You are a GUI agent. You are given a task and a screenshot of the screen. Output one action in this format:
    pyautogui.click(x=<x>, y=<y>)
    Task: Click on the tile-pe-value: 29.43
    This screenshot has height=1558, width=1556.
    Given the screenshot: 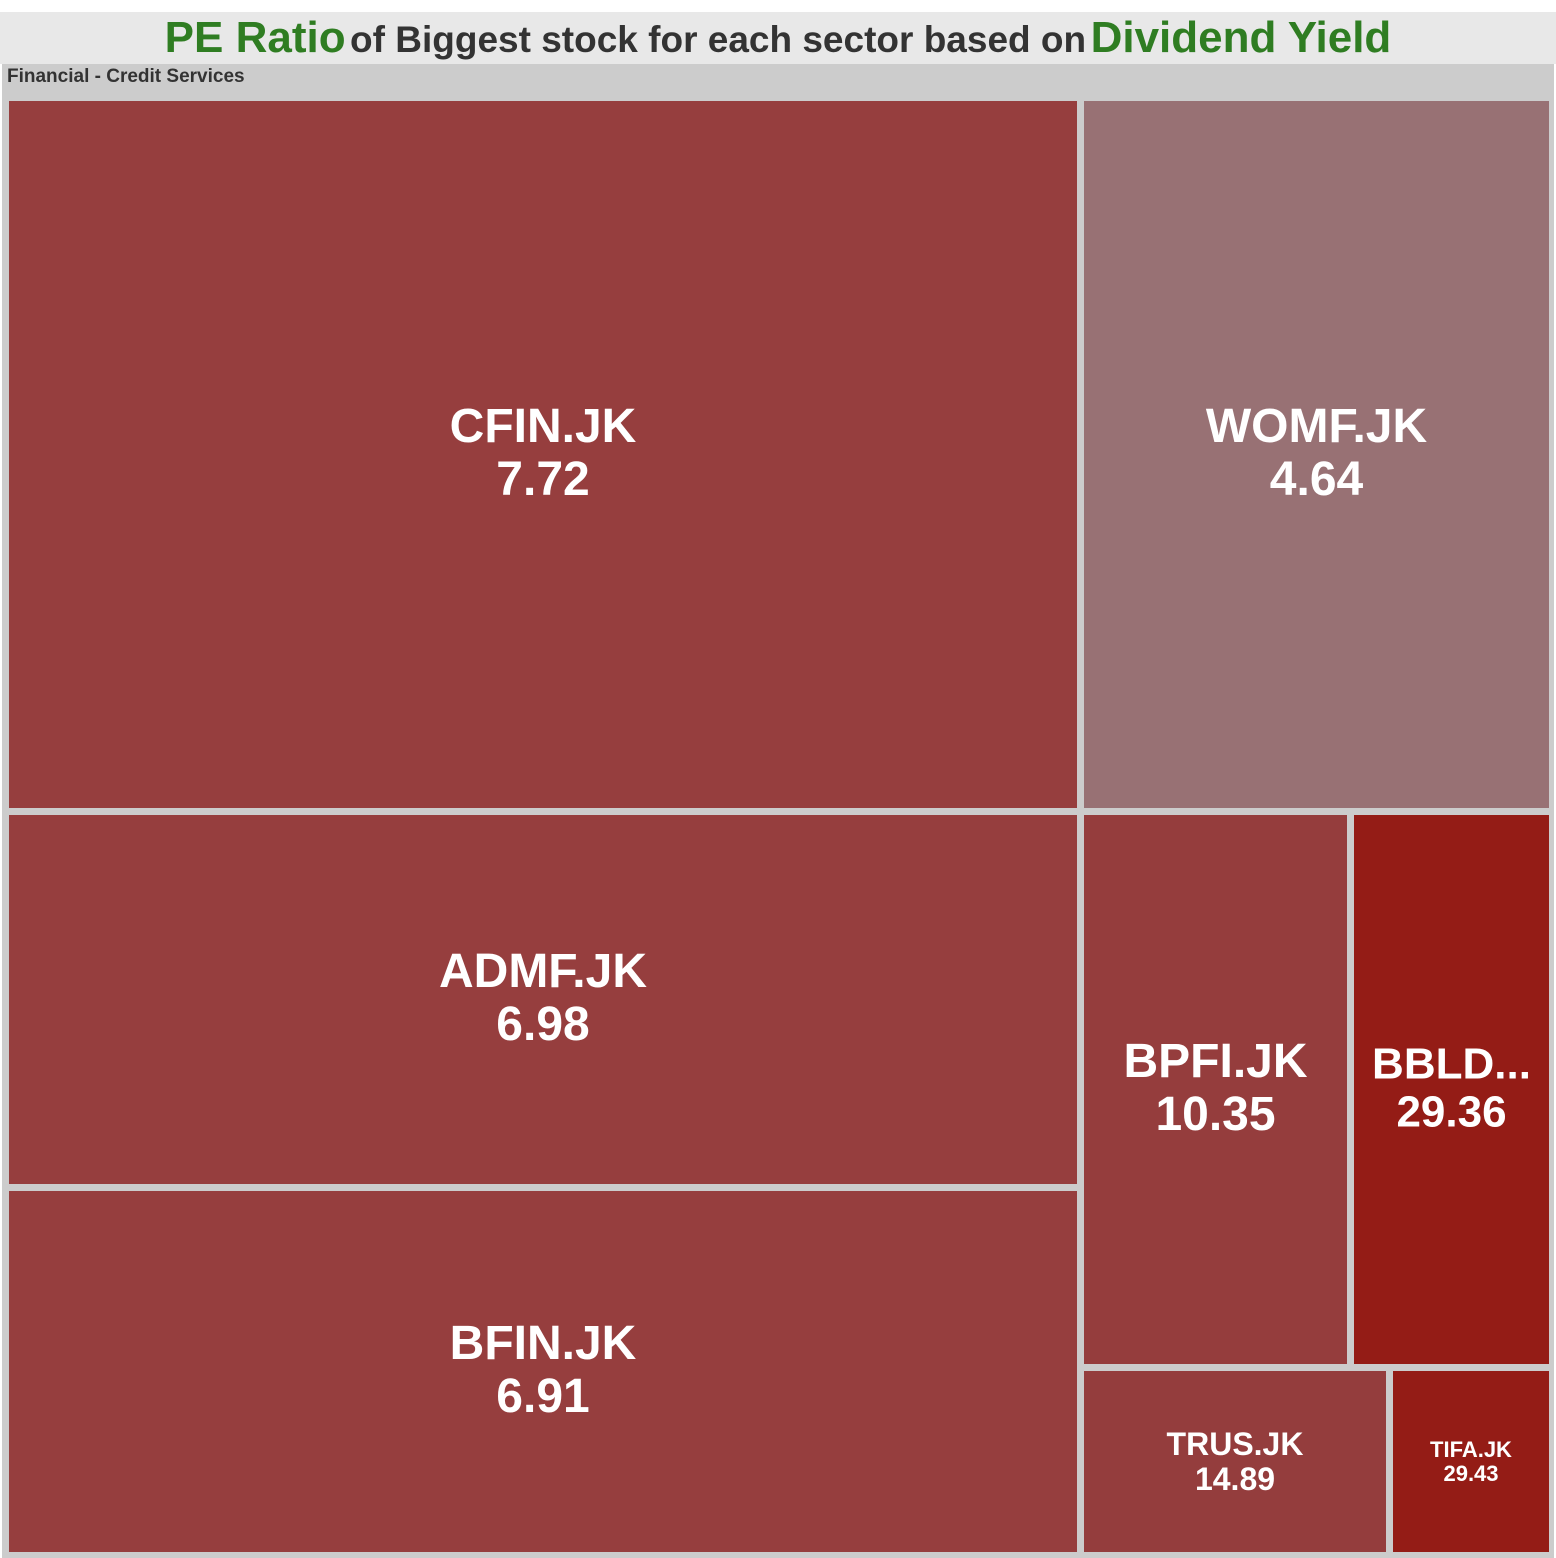 What is the action you would take?
    pyautogui.click(x=1471, y=1473)
    